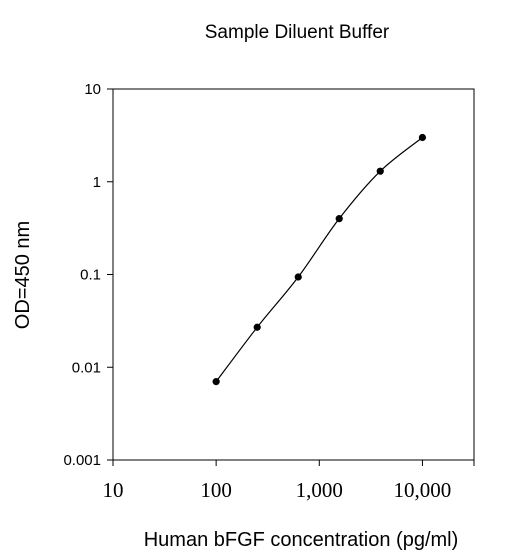 The height and width of the screenshot is (554, 509). Describe the element at coordinates (23, 275) in the screenshot. I see `y-axis-label: OD=450 nm` at that location.